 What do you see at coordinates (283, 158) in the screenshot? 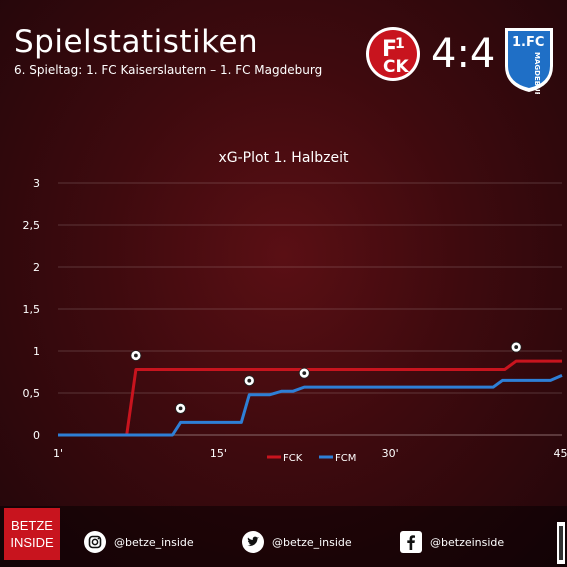
I see `chart-title: xG-Plot 1. Halbzeit` at bounding box center [283, 158].